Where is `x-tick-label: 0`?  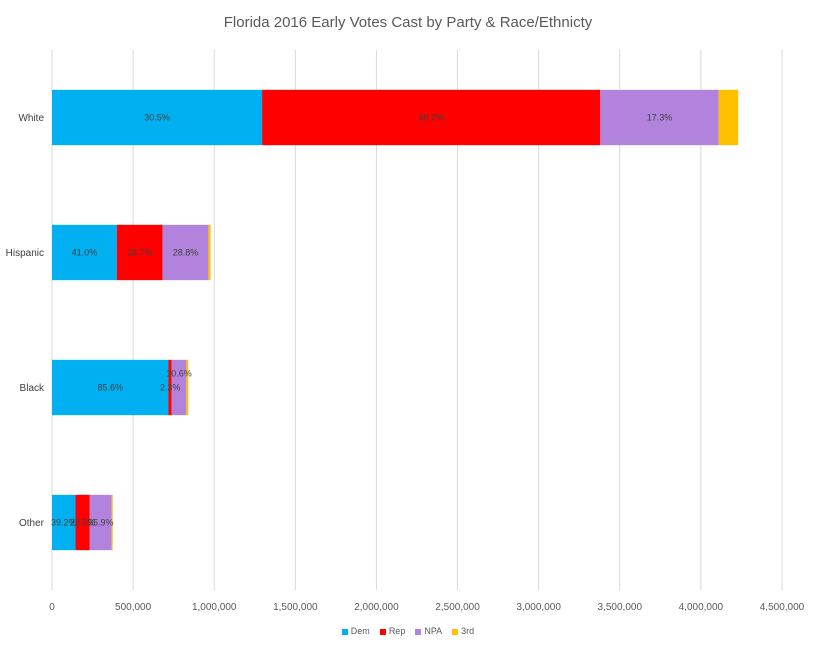 x-tick-label: 0 is located at coordinates (52, 607).